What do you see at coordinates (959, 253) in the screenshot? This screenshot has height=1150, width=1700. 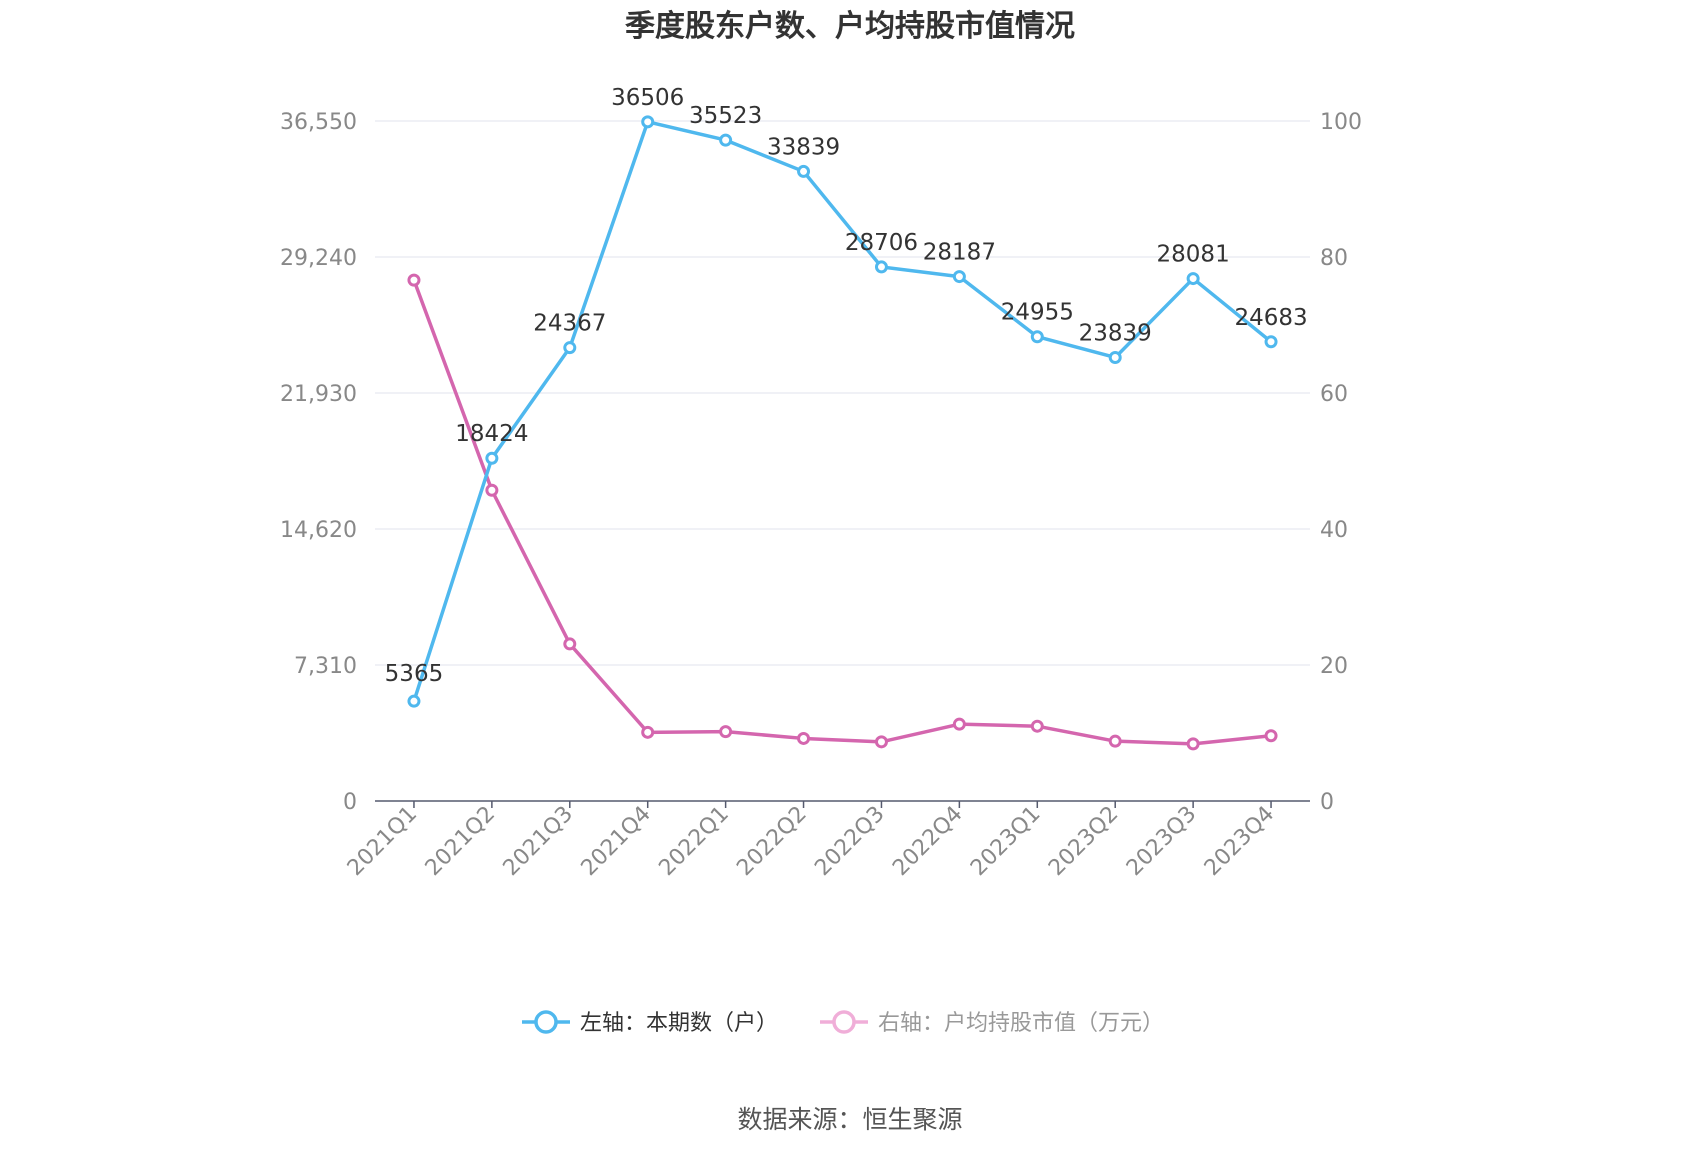 I see `data-label: 28187` at bounding box center [959, 253].